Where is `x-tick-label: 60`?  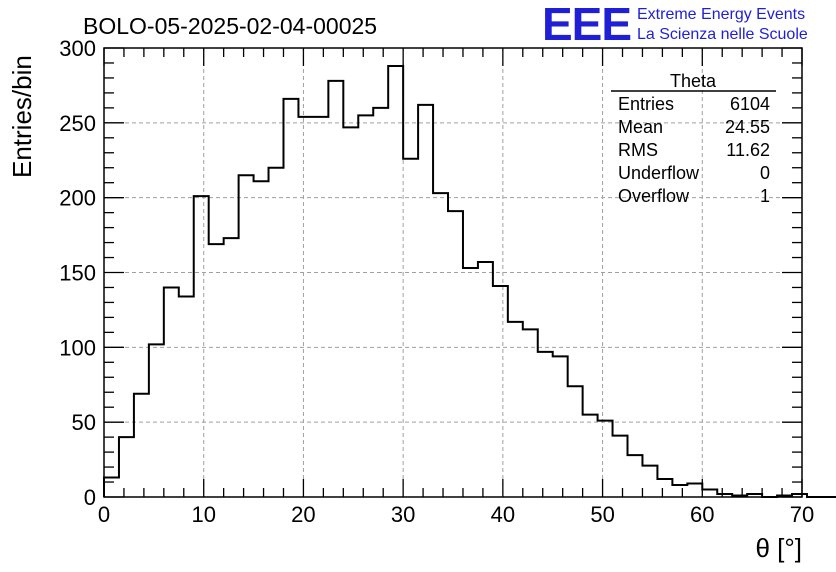 x-tick-label: 60 is located at coordinates (702, 514).